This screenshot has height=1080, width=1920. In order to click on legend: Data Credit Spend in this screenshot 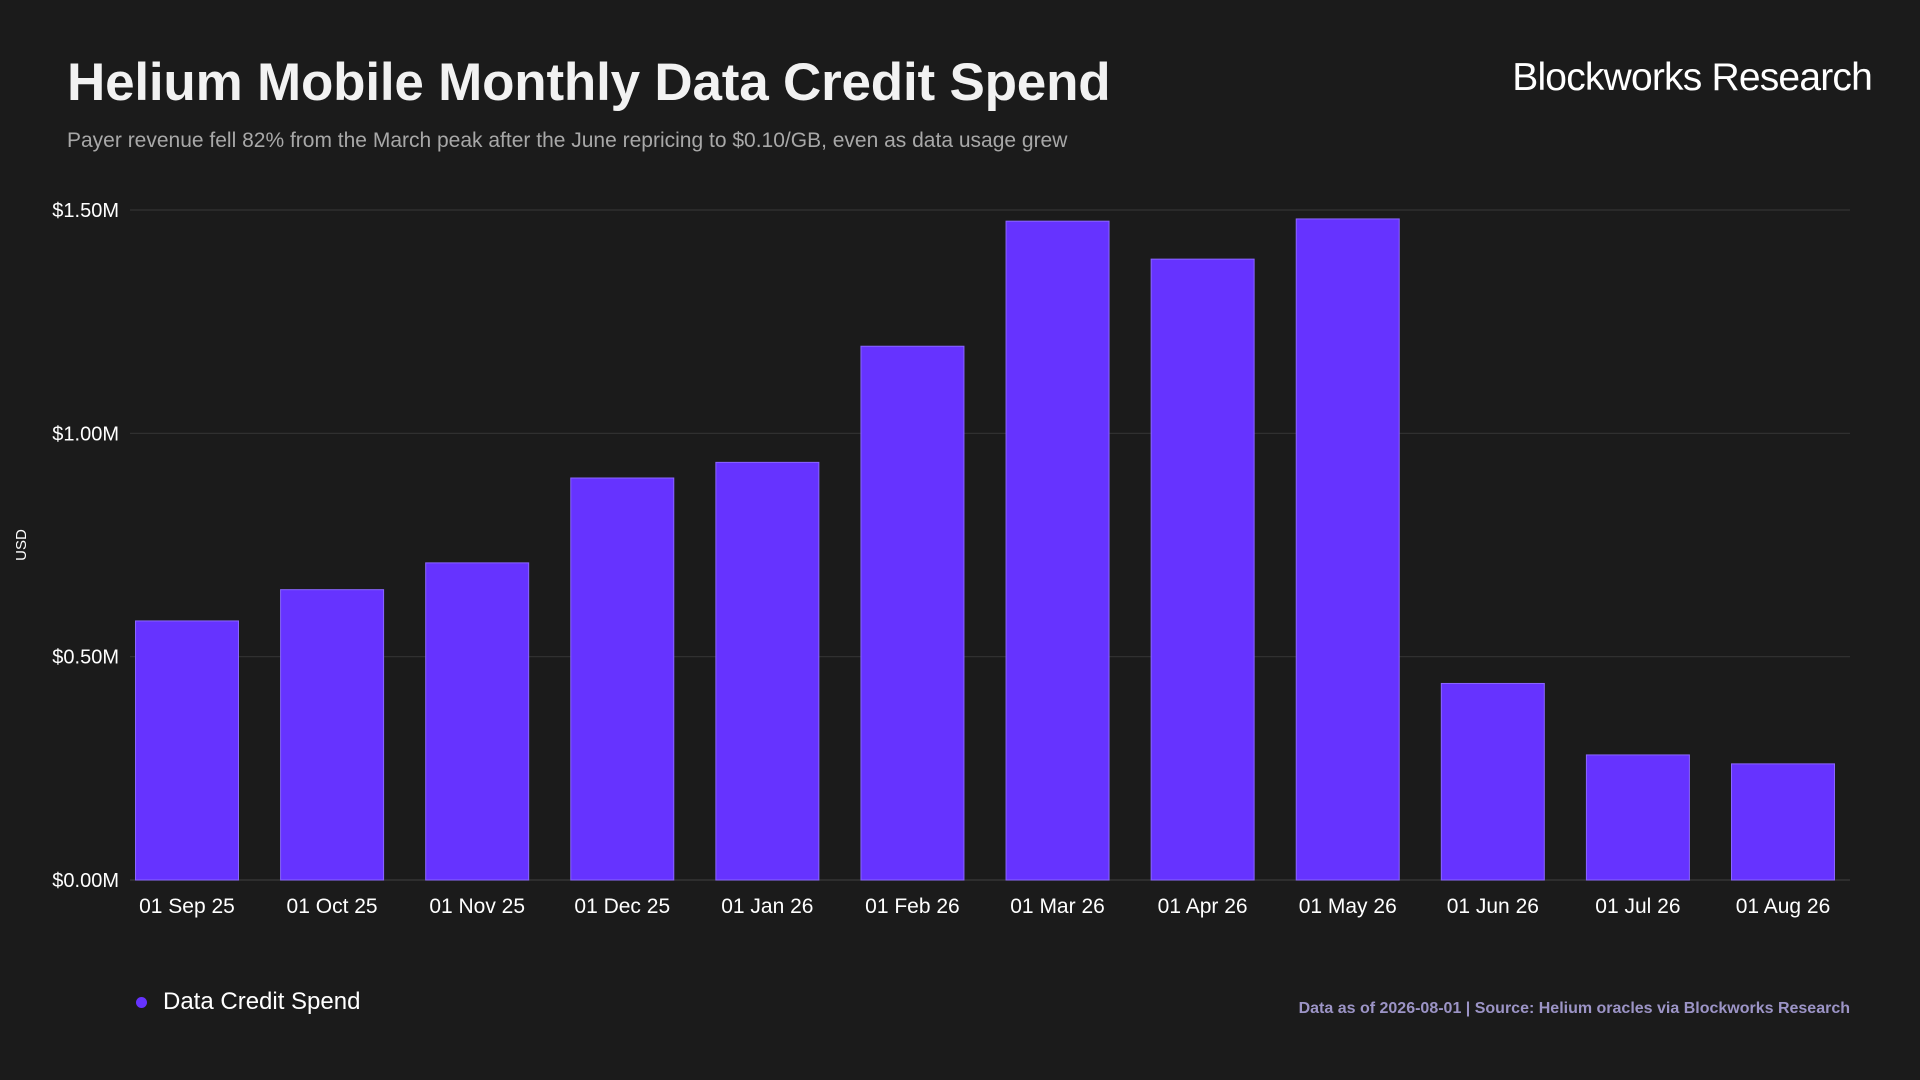, I will do `click(248, 1002)`.